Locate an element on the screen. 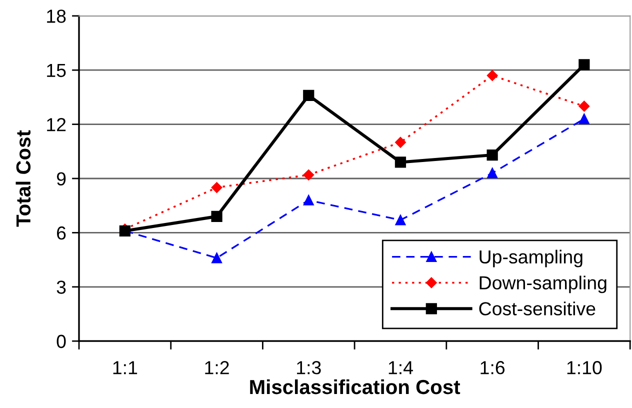  x-tick-label: 1:10 is located at coordinates (584, 367).